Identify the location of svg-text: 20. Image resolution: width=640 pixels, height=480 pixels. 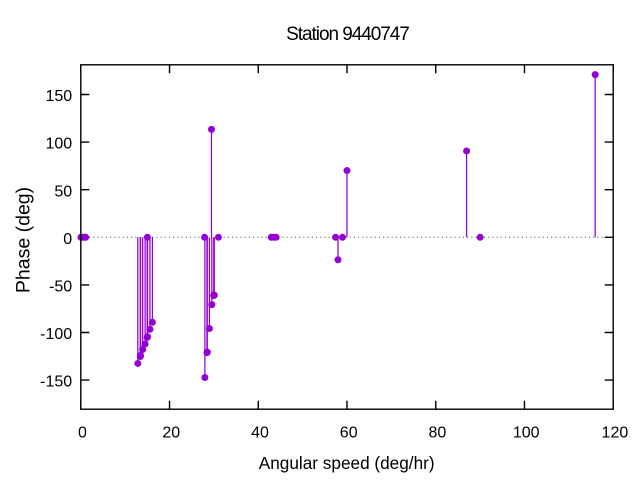
(171, 433).